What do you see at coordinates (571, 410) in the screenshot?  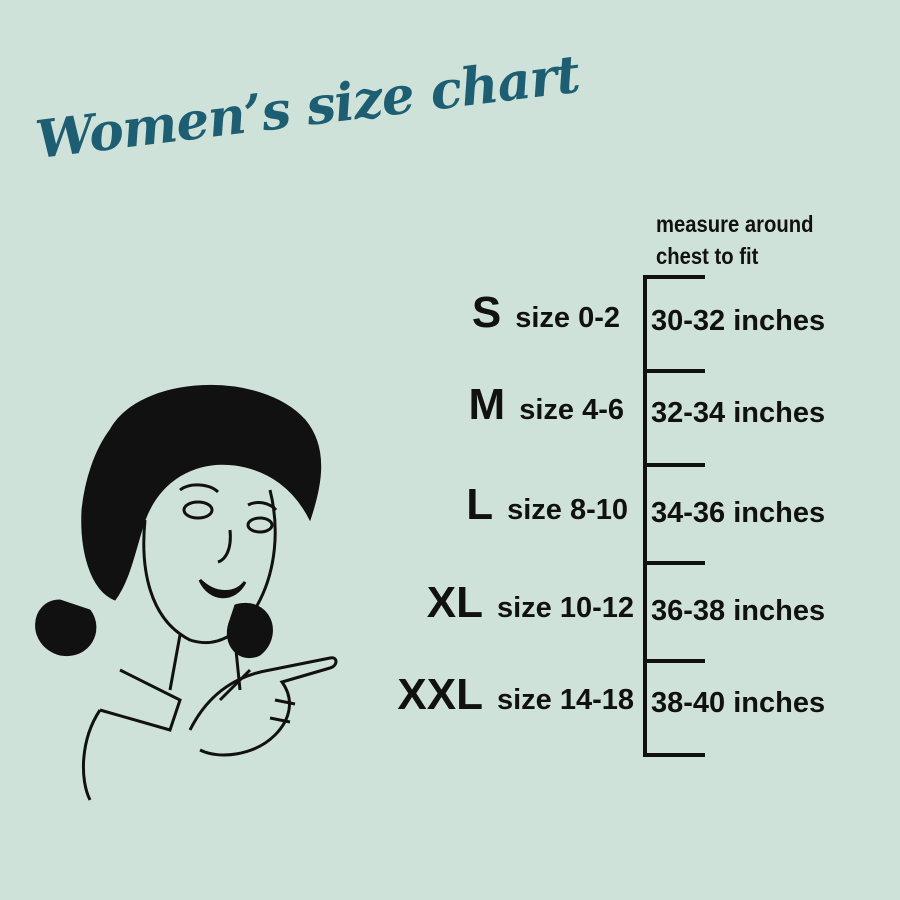 I see `size-range: size 4-6` at bounding box center [571, 410].